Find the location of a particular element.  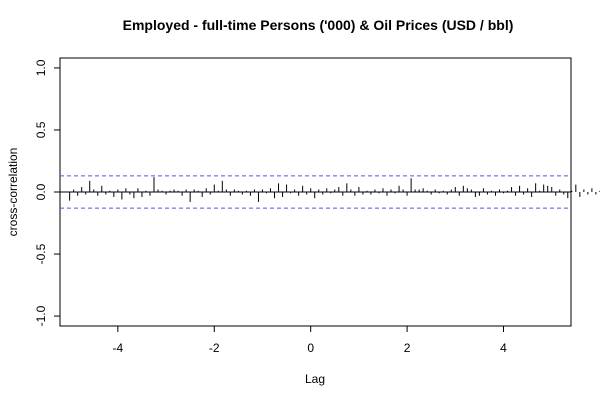

x-tick-label: -2 is located at coordinates (214, 348).